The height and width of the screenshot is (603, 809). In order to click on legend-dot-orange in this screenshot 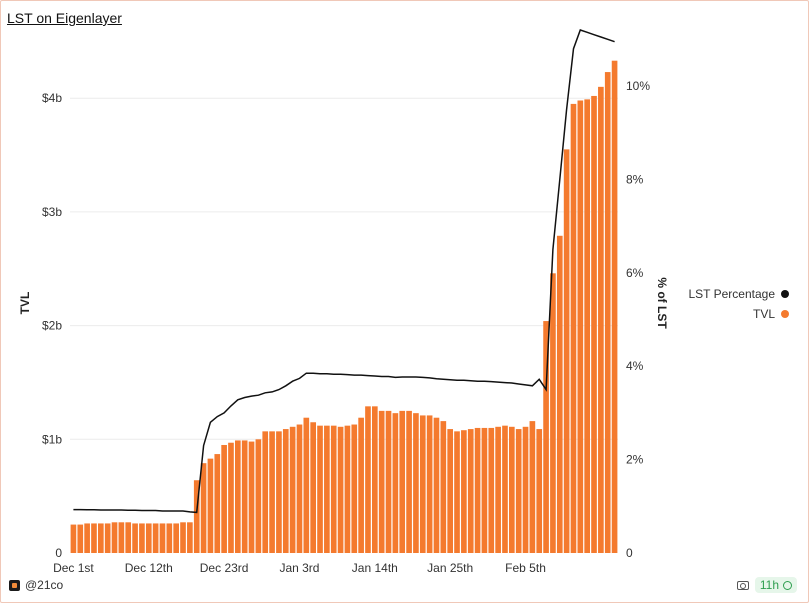, I will do `click(785, 314)`.